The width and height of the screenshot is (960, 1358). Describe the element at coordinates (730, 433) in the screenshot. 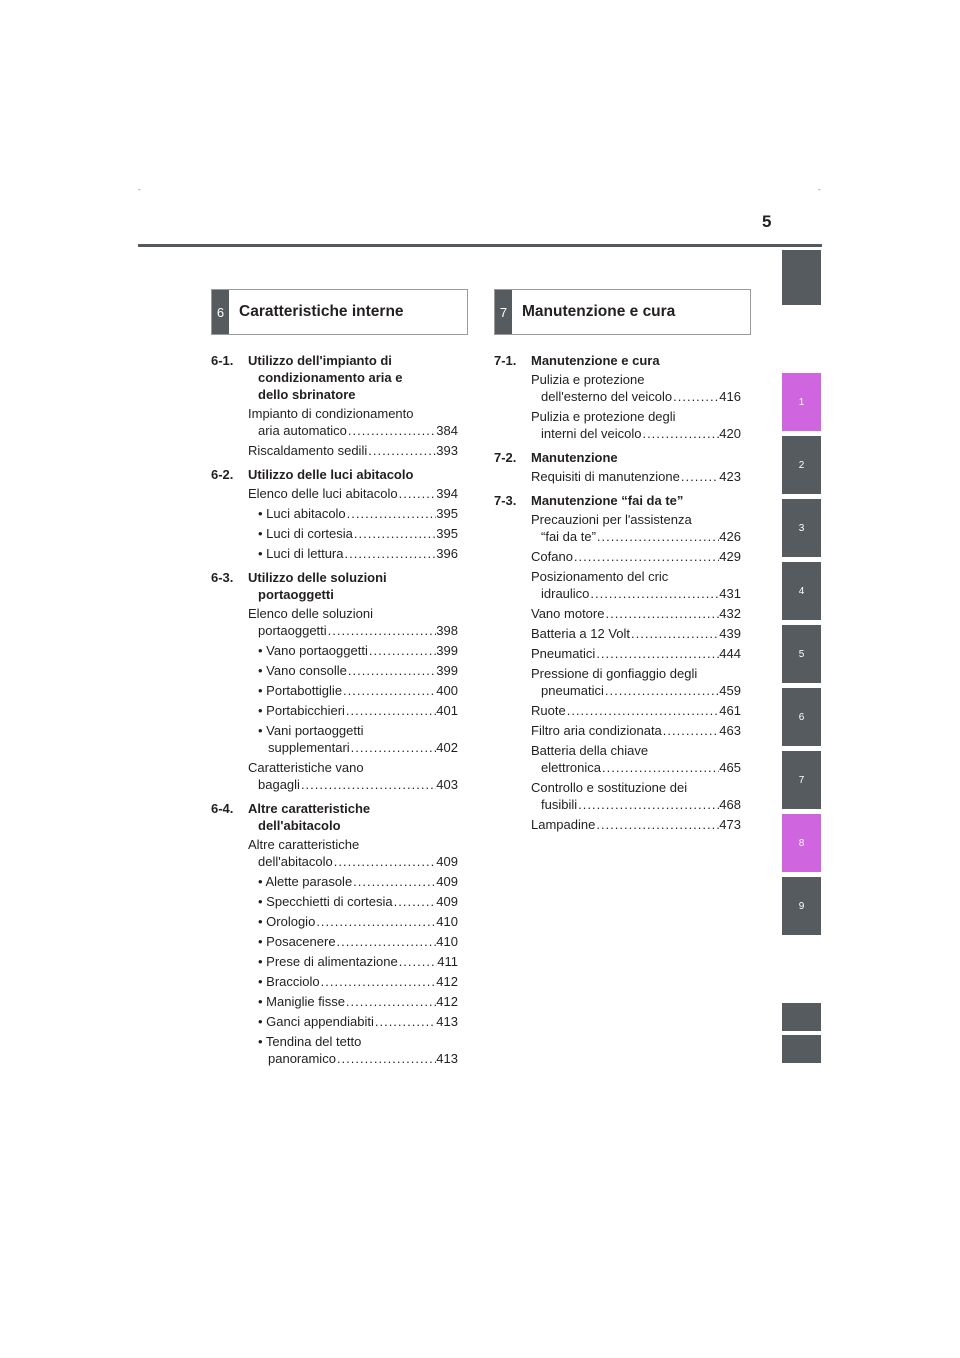

I see `page-ref: 420` at that location.